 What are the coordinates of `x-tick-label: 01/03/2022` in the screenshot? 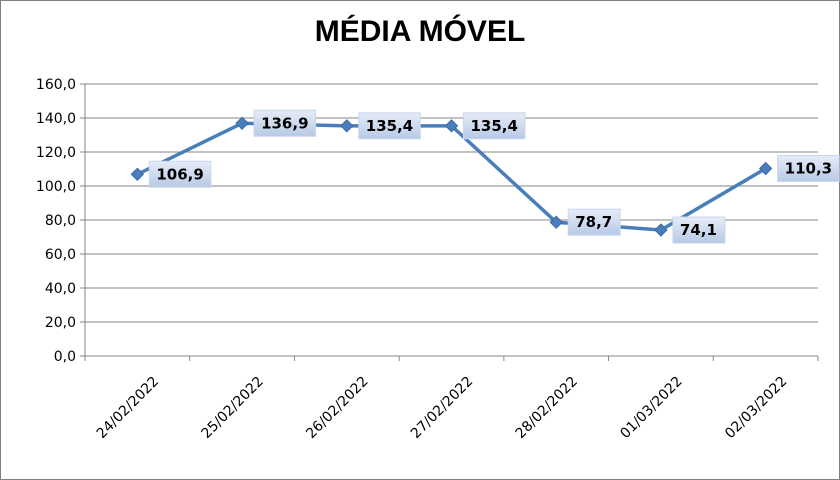 It's located at (651, 408).